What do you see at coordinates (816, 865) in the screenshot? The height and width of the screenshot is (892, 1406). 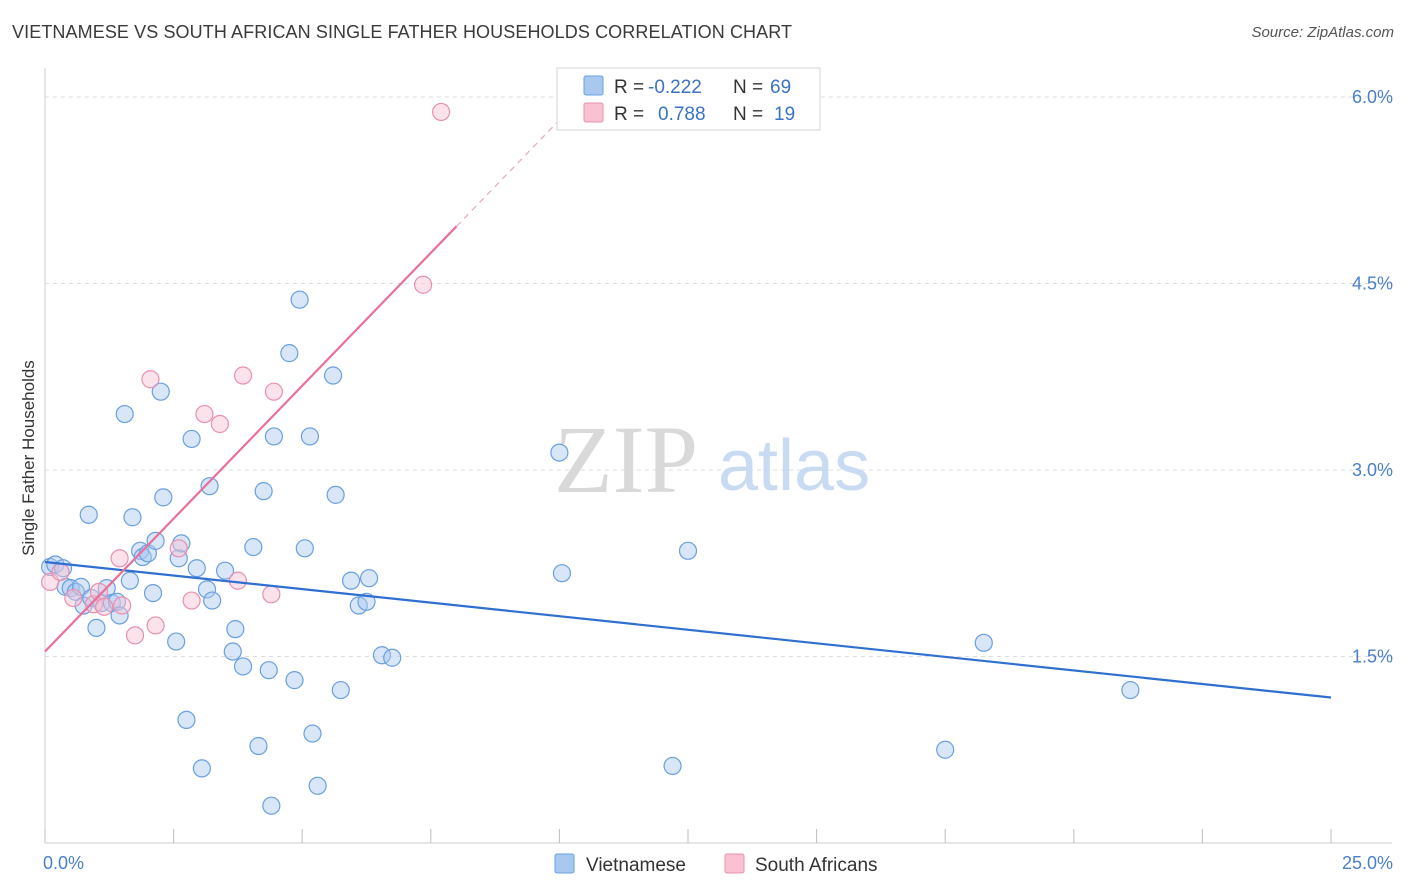 I see `bottom-legend-label-south-africans: South Africans` at bounding box center [816, 865].